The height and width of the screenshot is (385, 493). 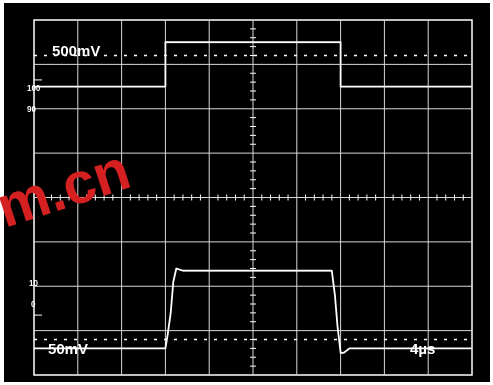 What do you see at coordinates (33, 304) in the screenshot?
I see `marker-0-label: 0` at bounding box center [33, 304].